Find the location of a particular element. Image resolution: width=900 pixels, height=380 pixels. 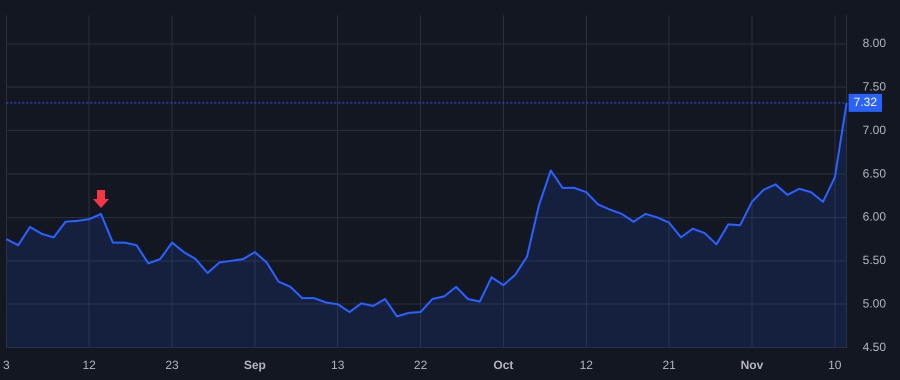

x-tick-label: 3 is located at coordinates (6, 365).